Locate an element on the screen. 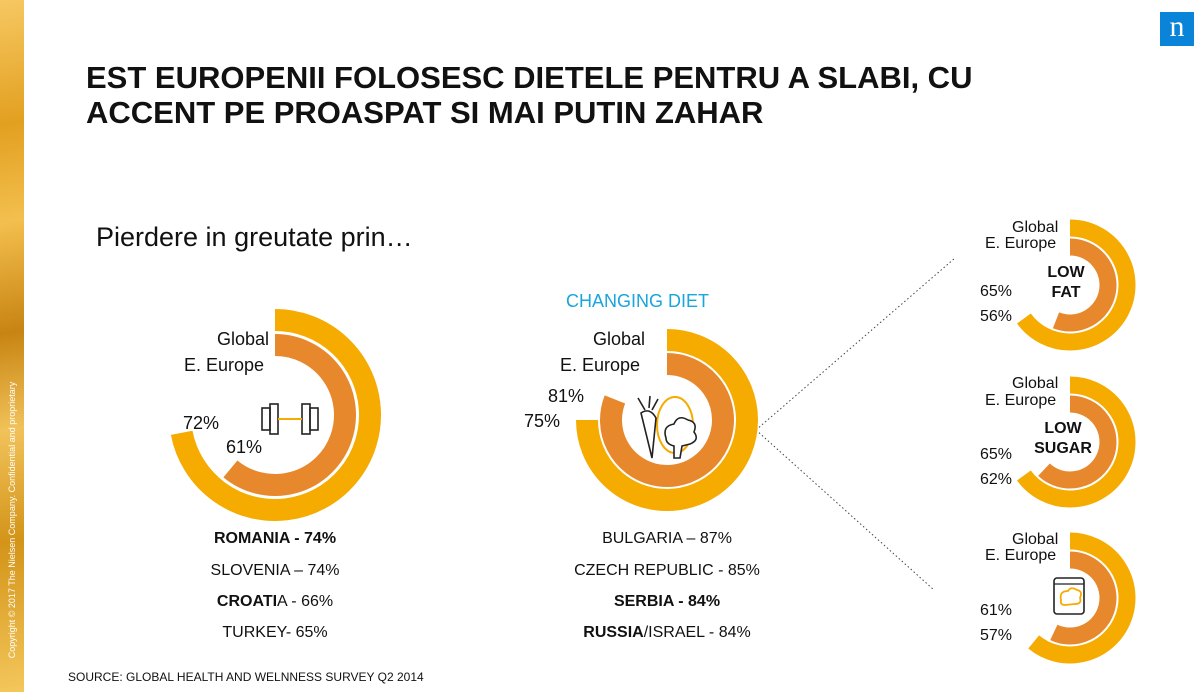 Image resolution: width=1200 pixels, height=692 pixels. chart-4-inner-label-line2: SUGAR is located at coordinates (1063, 448).